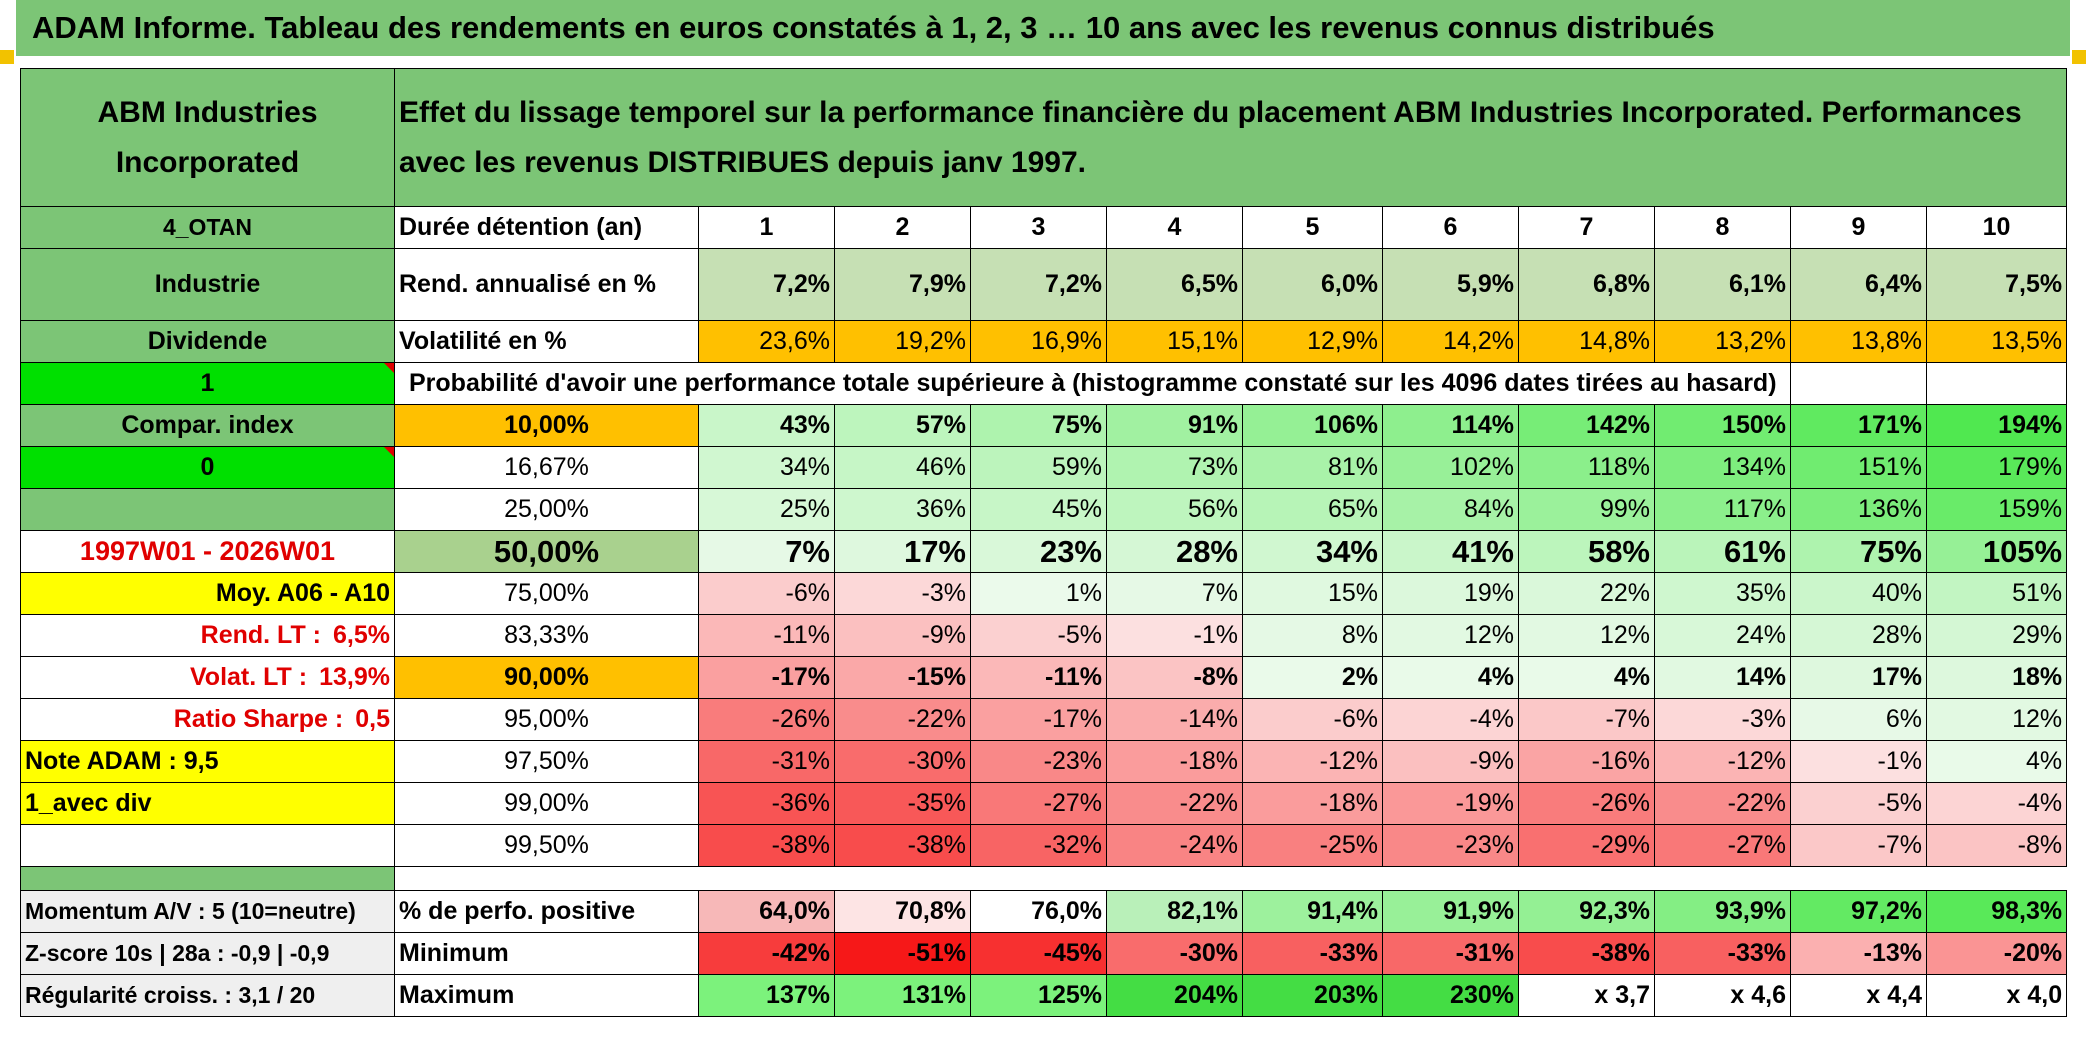  Describe the element at coordinates (546, 635) in the screenshot. I see `probability-threshold: 83,33%` at that location.